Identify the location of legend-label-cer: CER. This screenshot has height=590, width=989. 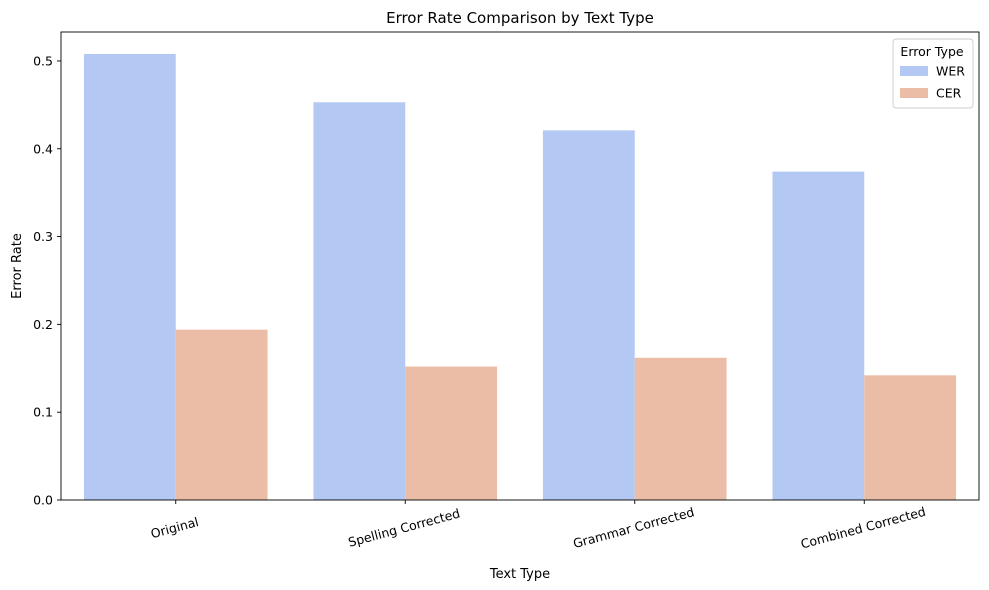
(949, 93).